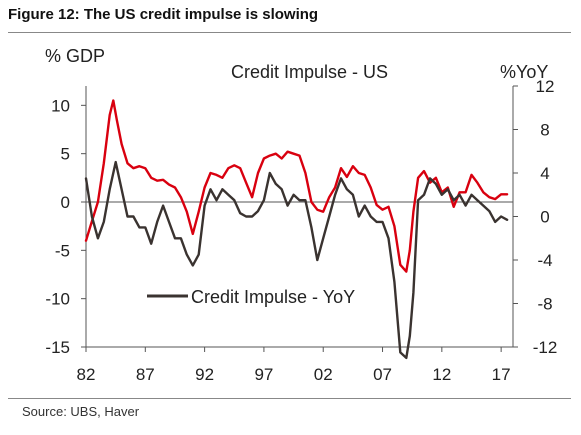 This screenshot has width=581, height=435. I want to click on y-left-tick-label: 0, so click(65, 202).